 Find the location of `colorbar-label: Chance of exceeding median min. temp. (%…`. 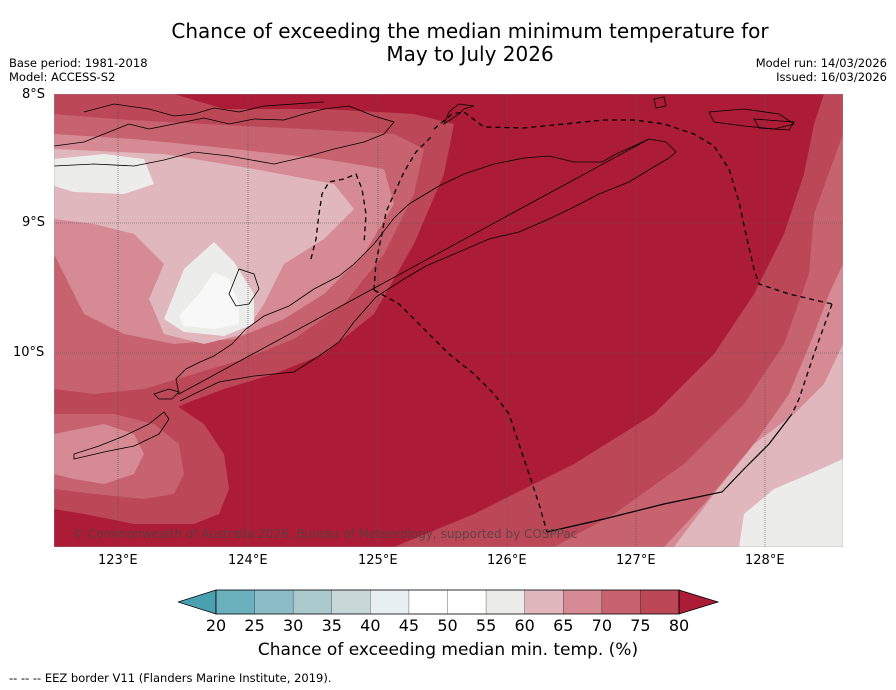

colorbar-label: Chance of exceeding median min. temp. (%… is located at coordinates (448, 650).